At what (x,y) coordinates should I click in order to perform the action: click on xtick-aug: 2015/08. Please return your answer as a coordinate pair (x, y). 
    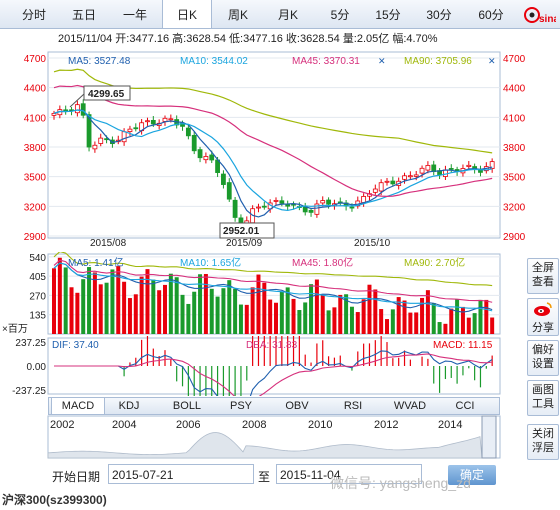
    Looking at the image, I should click on (108, 243).